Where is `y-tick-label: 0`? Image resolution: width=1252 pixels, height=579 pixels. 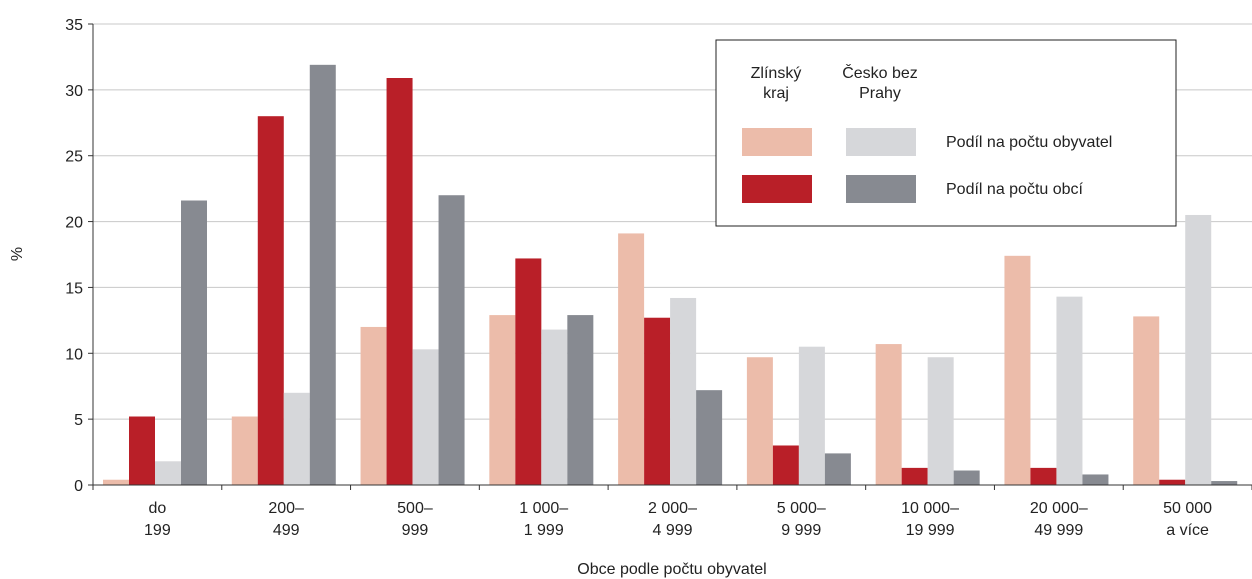
y-tick-label: 0 is located at coordinates (78, 486).